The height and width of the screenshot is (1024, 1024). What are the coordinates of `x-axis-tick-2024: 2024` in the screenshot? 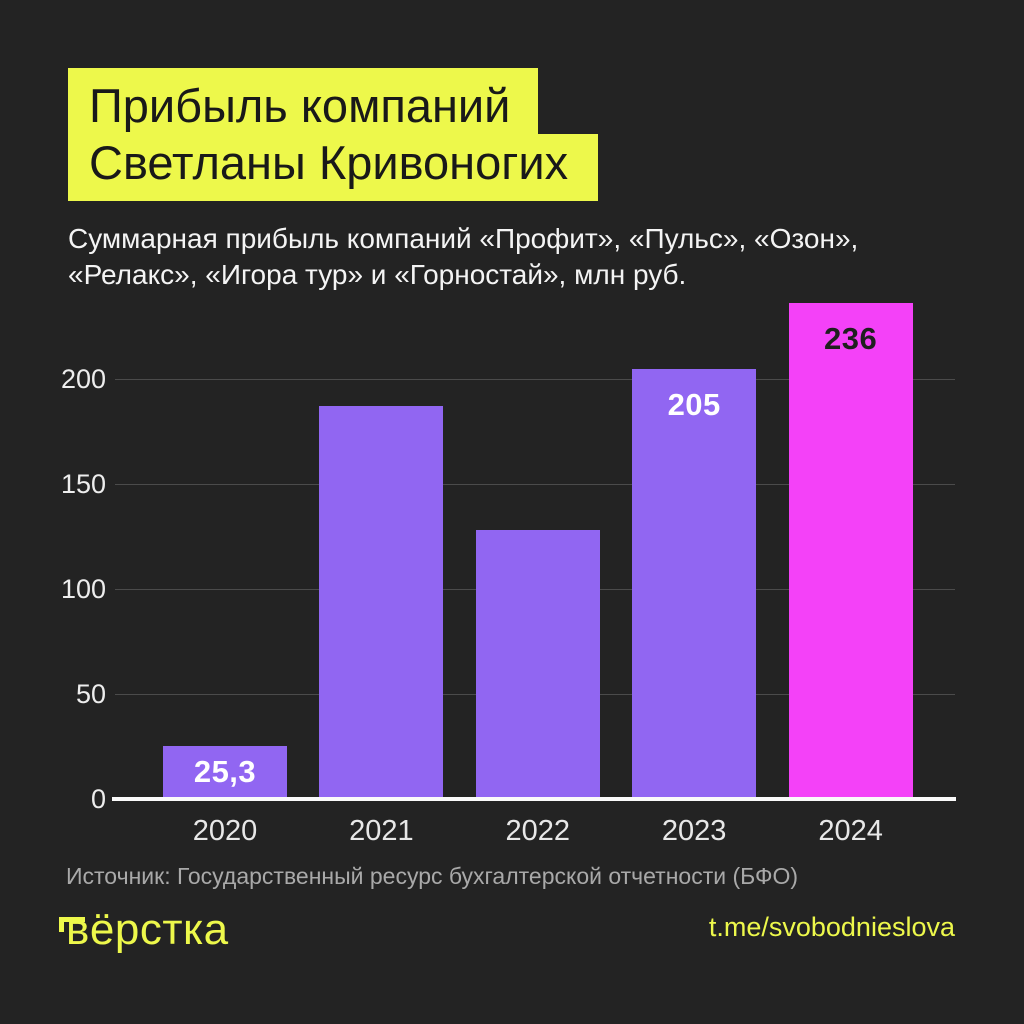 It's located at (850, 831).